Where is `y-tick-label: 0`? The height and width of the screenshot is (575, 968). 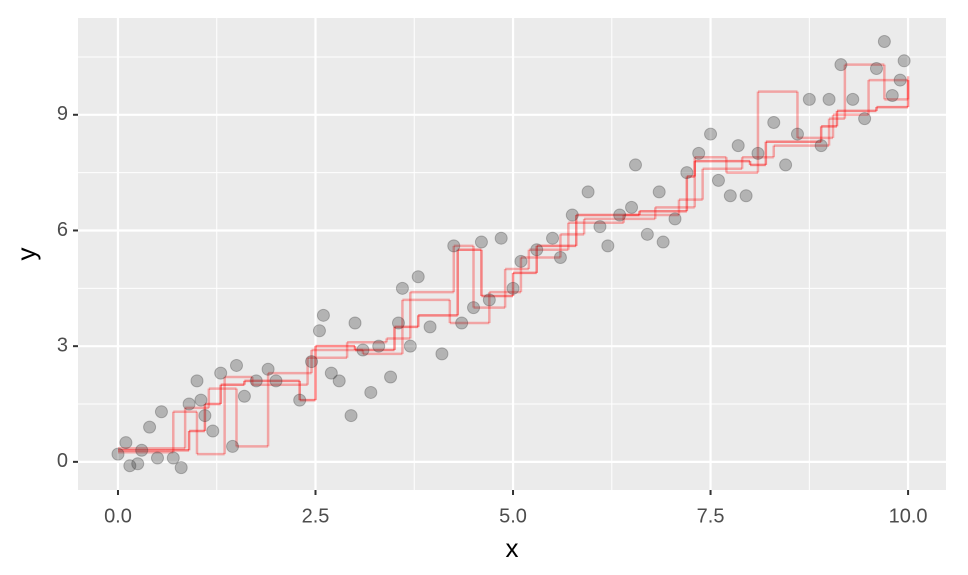 y-tick-label: 0 is located at coordinates (62, 461).